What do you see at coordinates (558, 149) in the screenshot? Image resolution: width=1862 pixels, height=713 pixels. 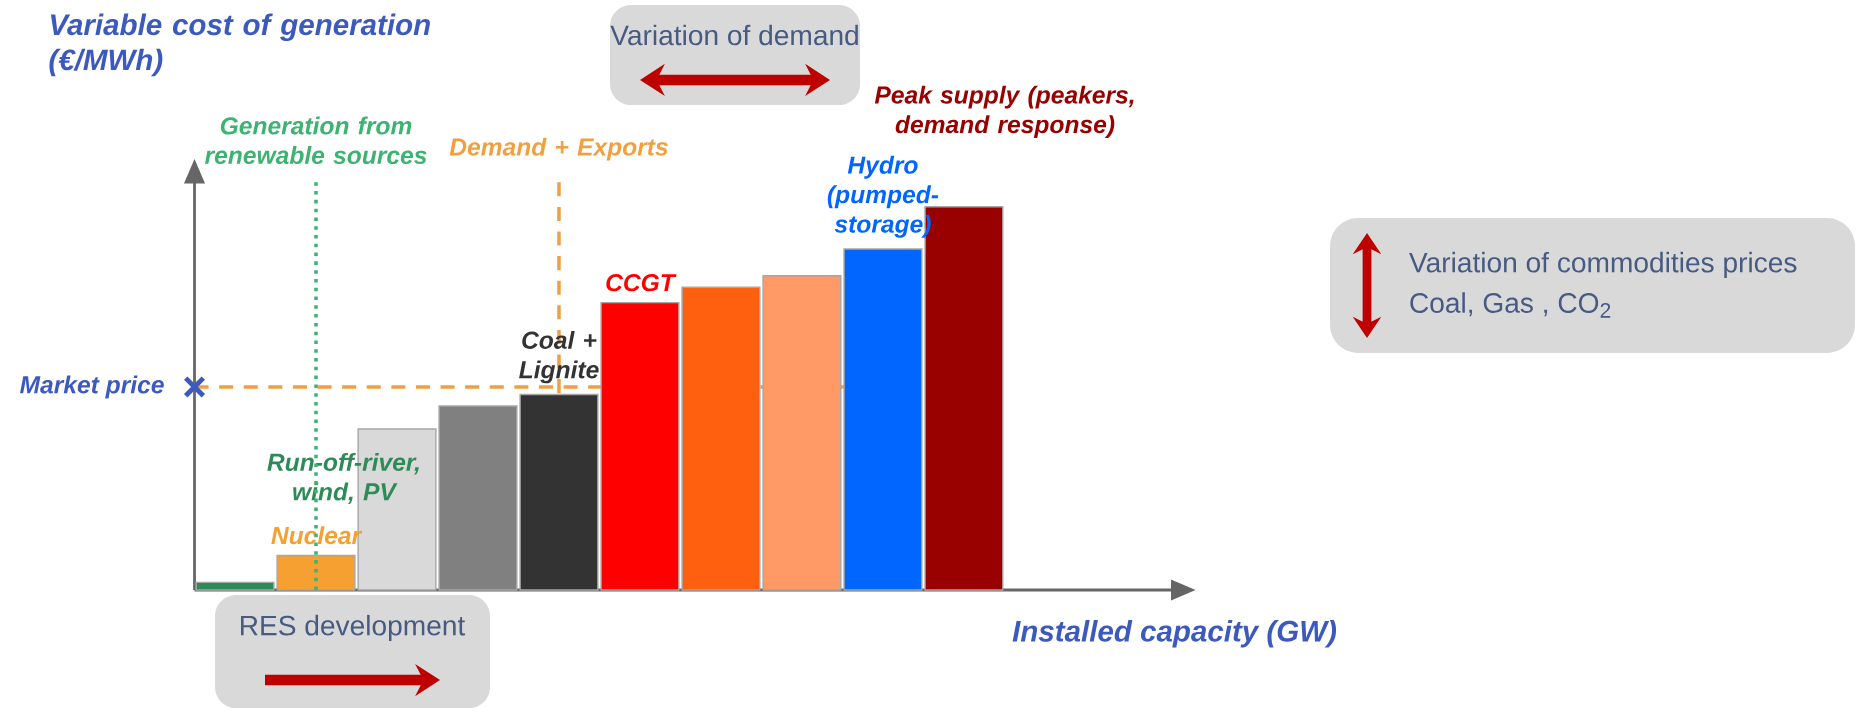 I see `ref-line-label: Demand + Exports` at bounding box center [558, 149].